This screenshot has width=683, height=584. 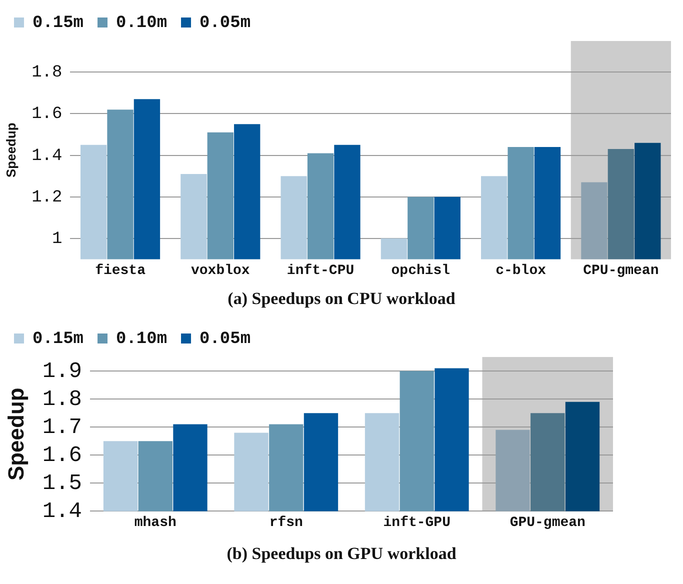 What do you see at coordinates (62, 427) in the screenshot?
I see `y-tick-label: 1.7` at bounding box center [62, 427].